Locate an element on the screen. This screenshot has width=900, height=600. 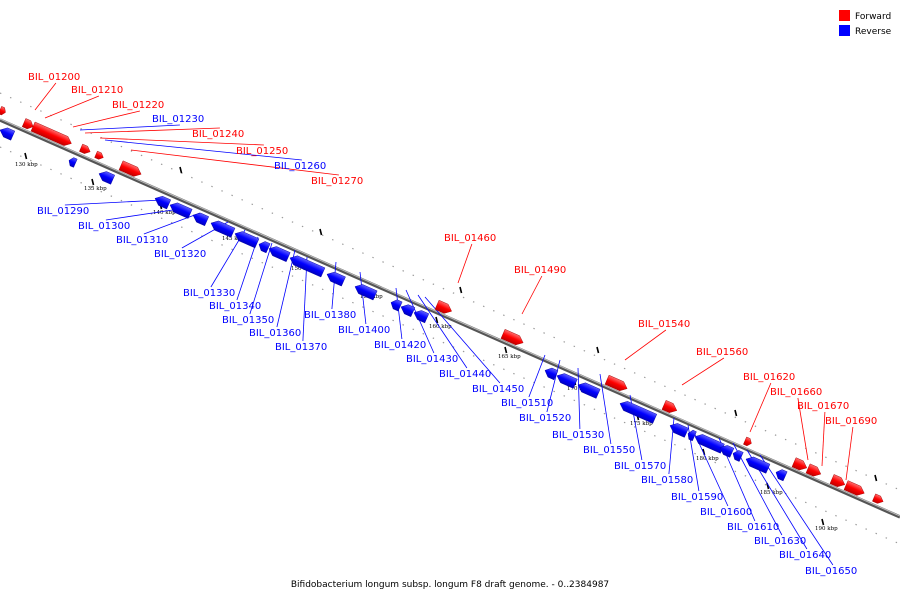
gene-label: BIL_01380 is located at coordinates (330, 315).